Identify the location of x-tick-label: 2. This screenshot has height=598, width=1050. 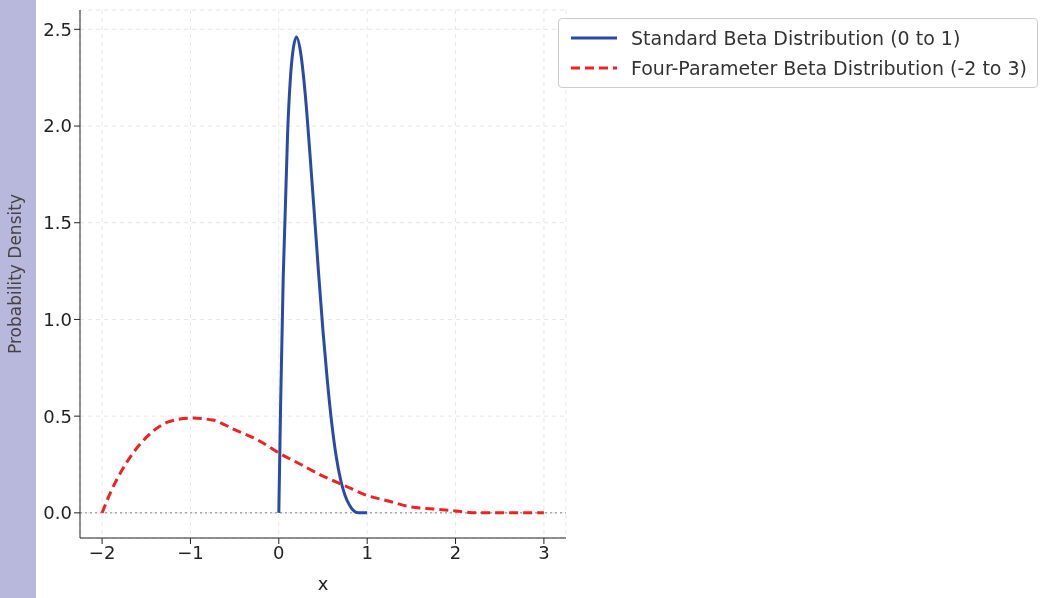
(455, 552).